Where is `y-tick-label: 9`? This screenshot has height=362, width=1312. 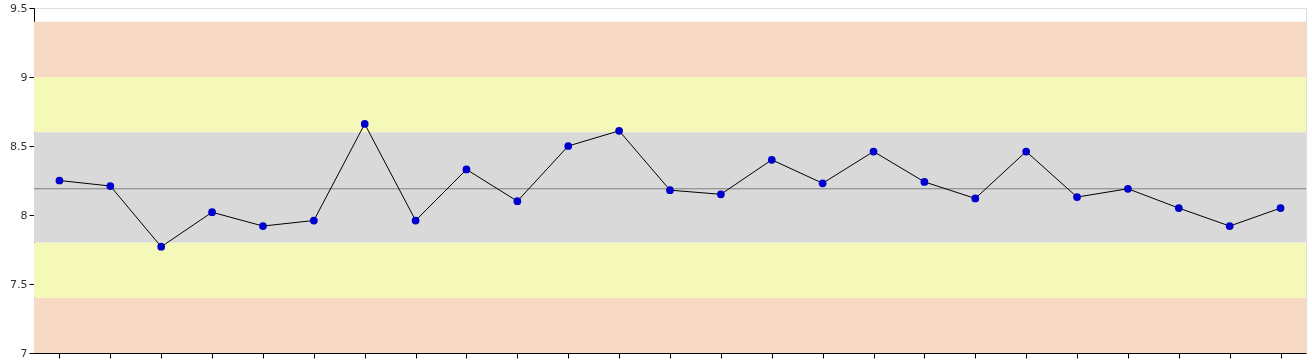 y-tick-label: 9 is located at coordinates (24, 77).